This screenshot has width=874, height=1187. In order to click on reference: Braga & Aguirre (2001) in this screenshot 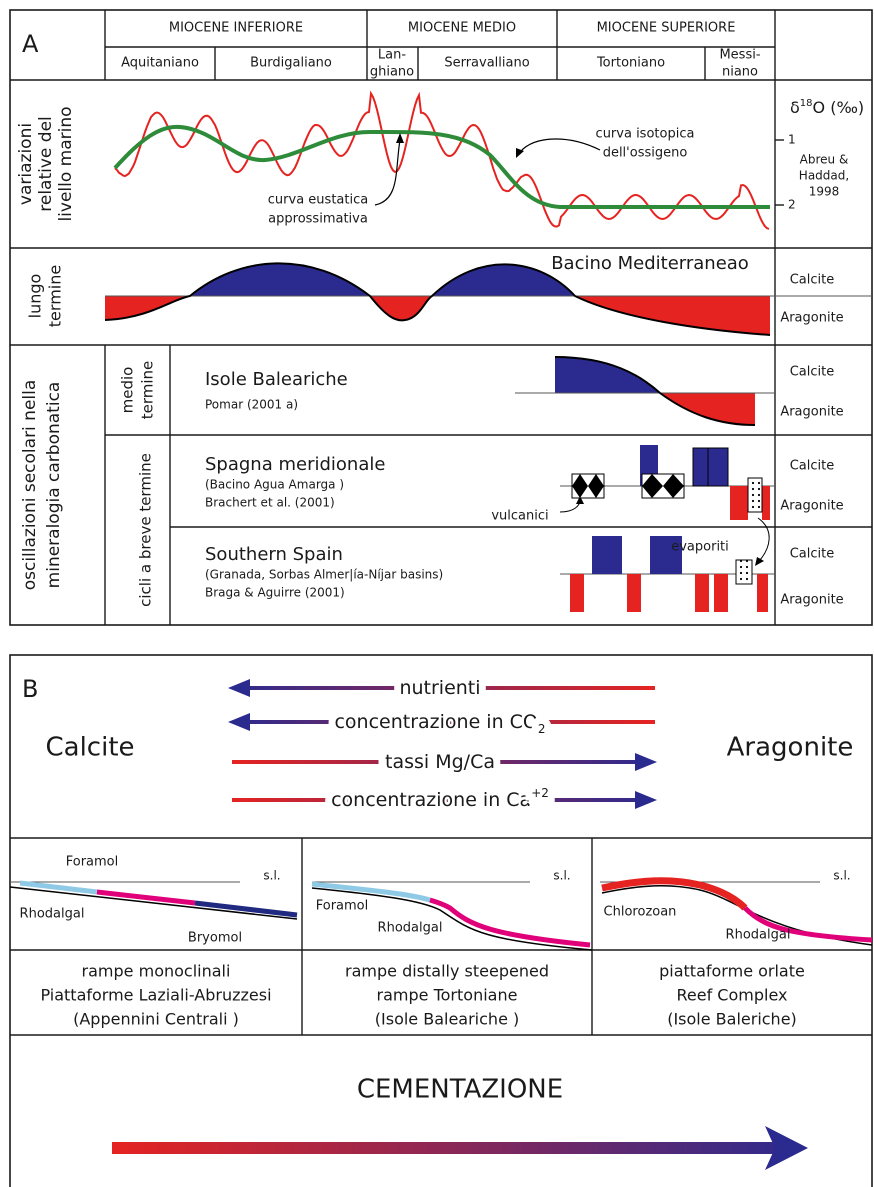, I will do `click(275, 593)`.